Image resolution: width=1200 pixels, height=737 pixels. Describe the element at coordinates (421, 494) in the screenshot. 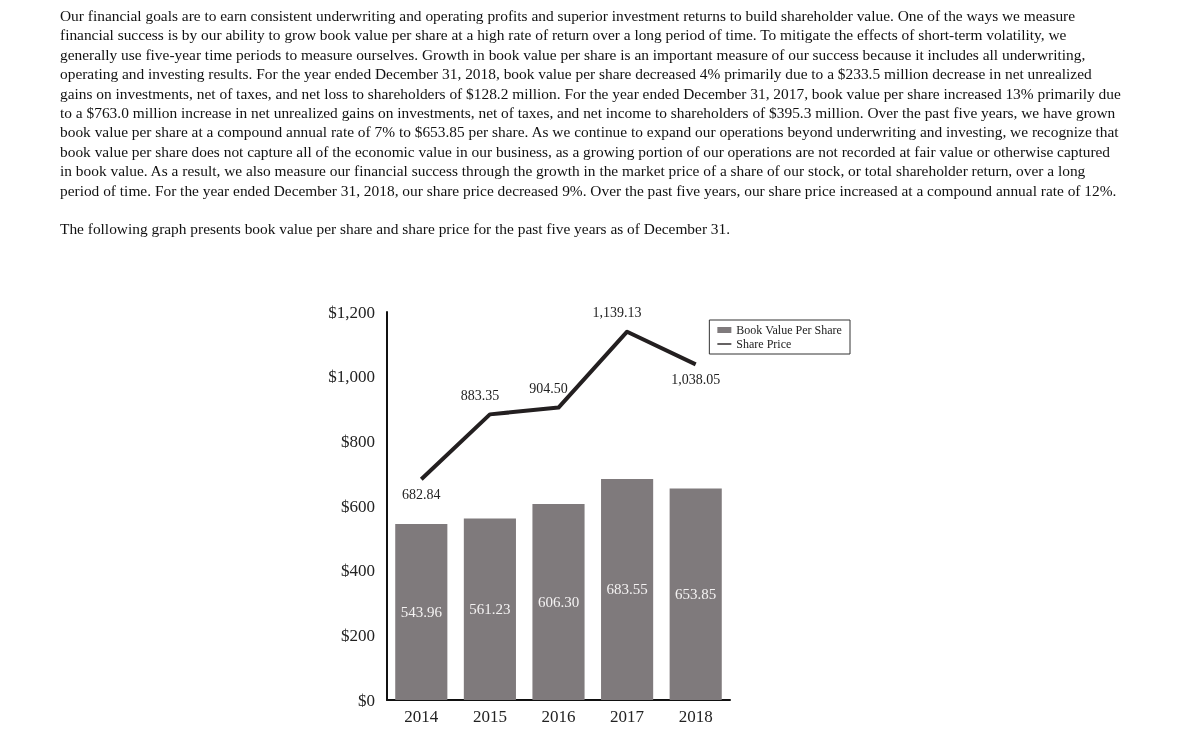

I see `data-label: 682.84` at that location.